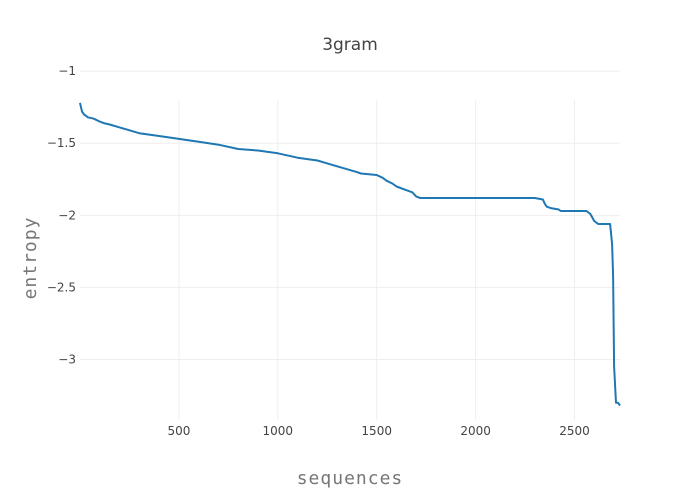  What do you see at coordinates (30, 258) in the screenshot?
I see `y-axis-title: entropy` at bounding box center [30, 258].